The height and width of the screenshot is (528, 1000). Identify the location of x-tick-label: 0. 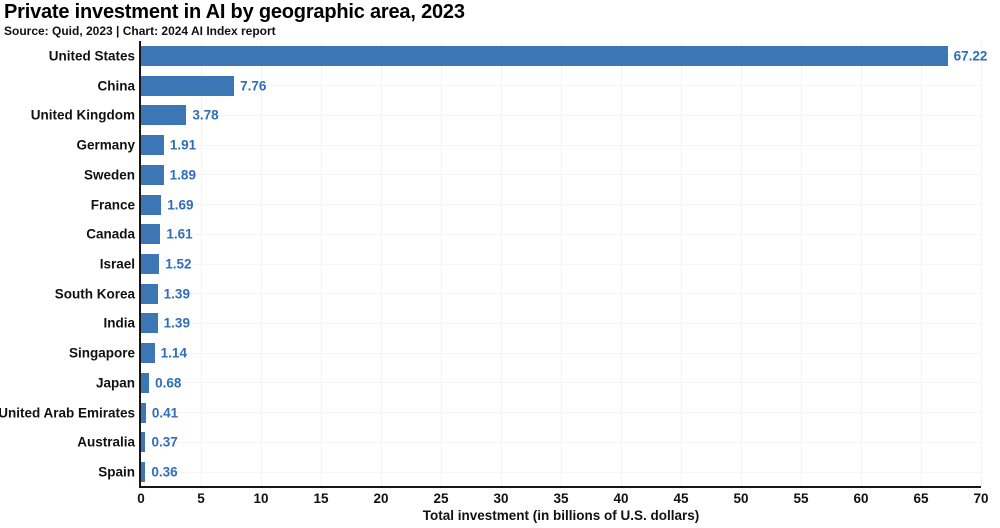
(141, 498).